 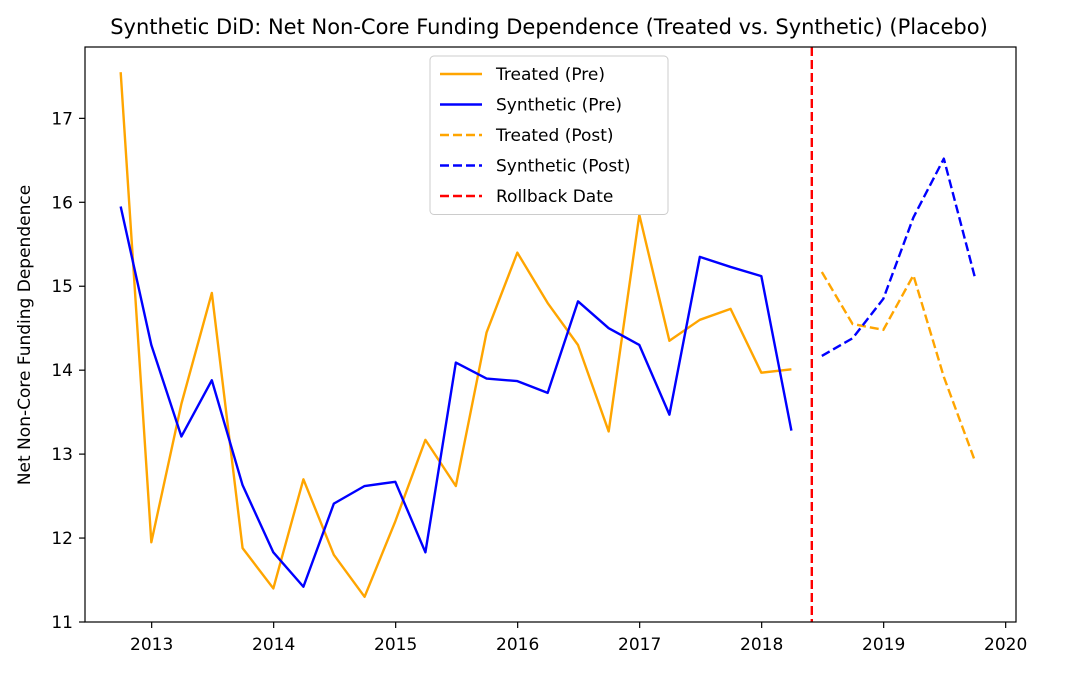 I want to click on legend-box, so click(x=549, y=135).